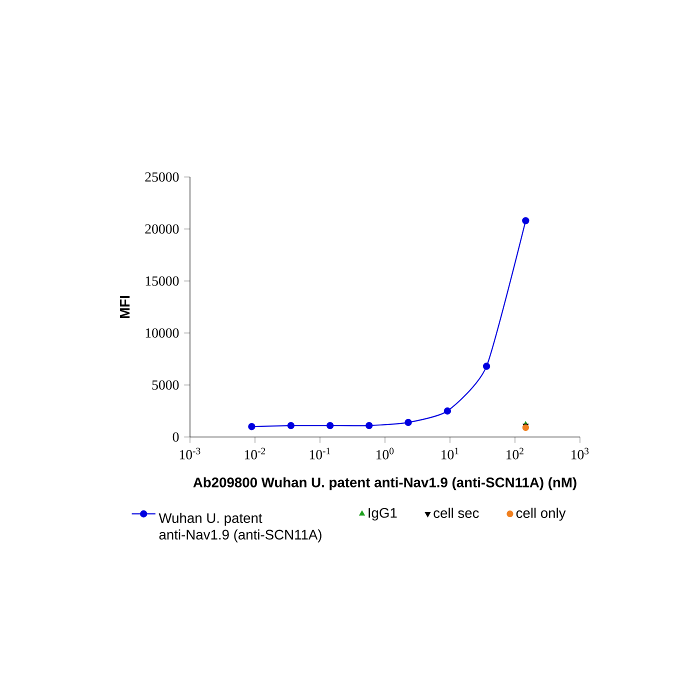 Image resolution: width=700 pixels, height=700 pixels. I want to click on y-tick-label: 5000, so click(165, 385).